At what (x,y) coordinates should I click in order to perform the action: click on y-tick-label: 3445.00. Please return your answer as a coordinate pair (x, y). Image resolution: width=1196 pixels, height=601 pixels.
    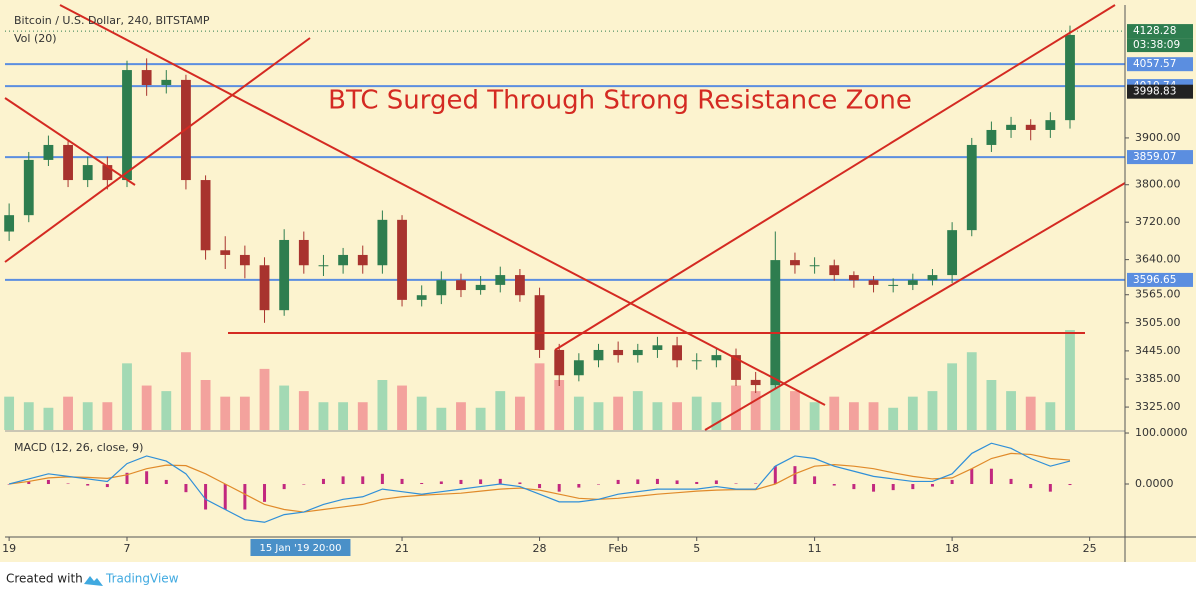
    Looking at the image, I should click on (1158, 350).